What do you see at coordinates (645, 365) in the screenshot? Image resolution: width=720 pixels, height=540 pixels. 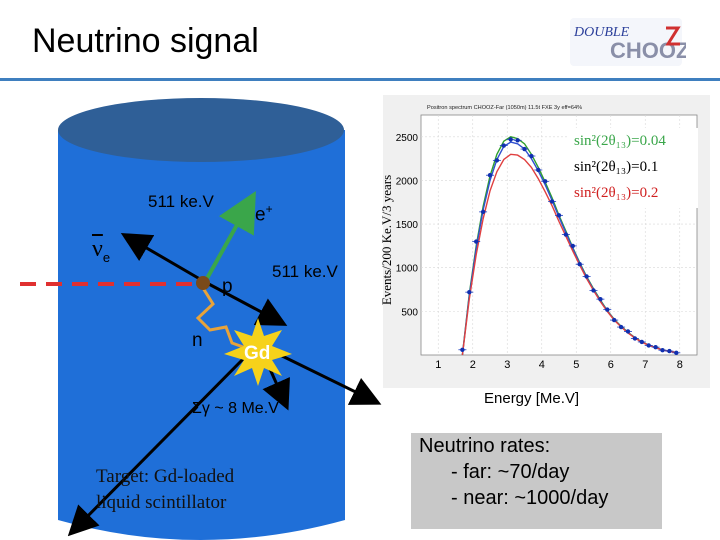 I see `x-tick-label: 7` at bounding box center [645, 365].